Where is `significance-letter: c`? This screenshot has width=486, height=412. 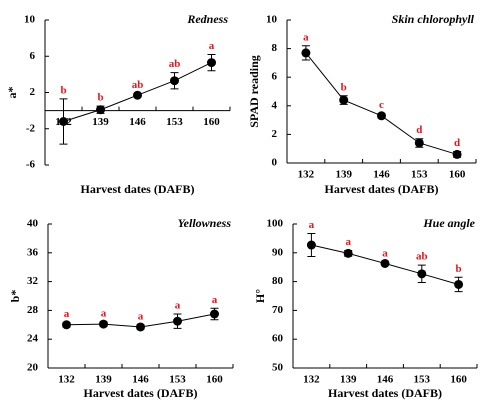 significance-letter: c is located at coordinates (381, 105).